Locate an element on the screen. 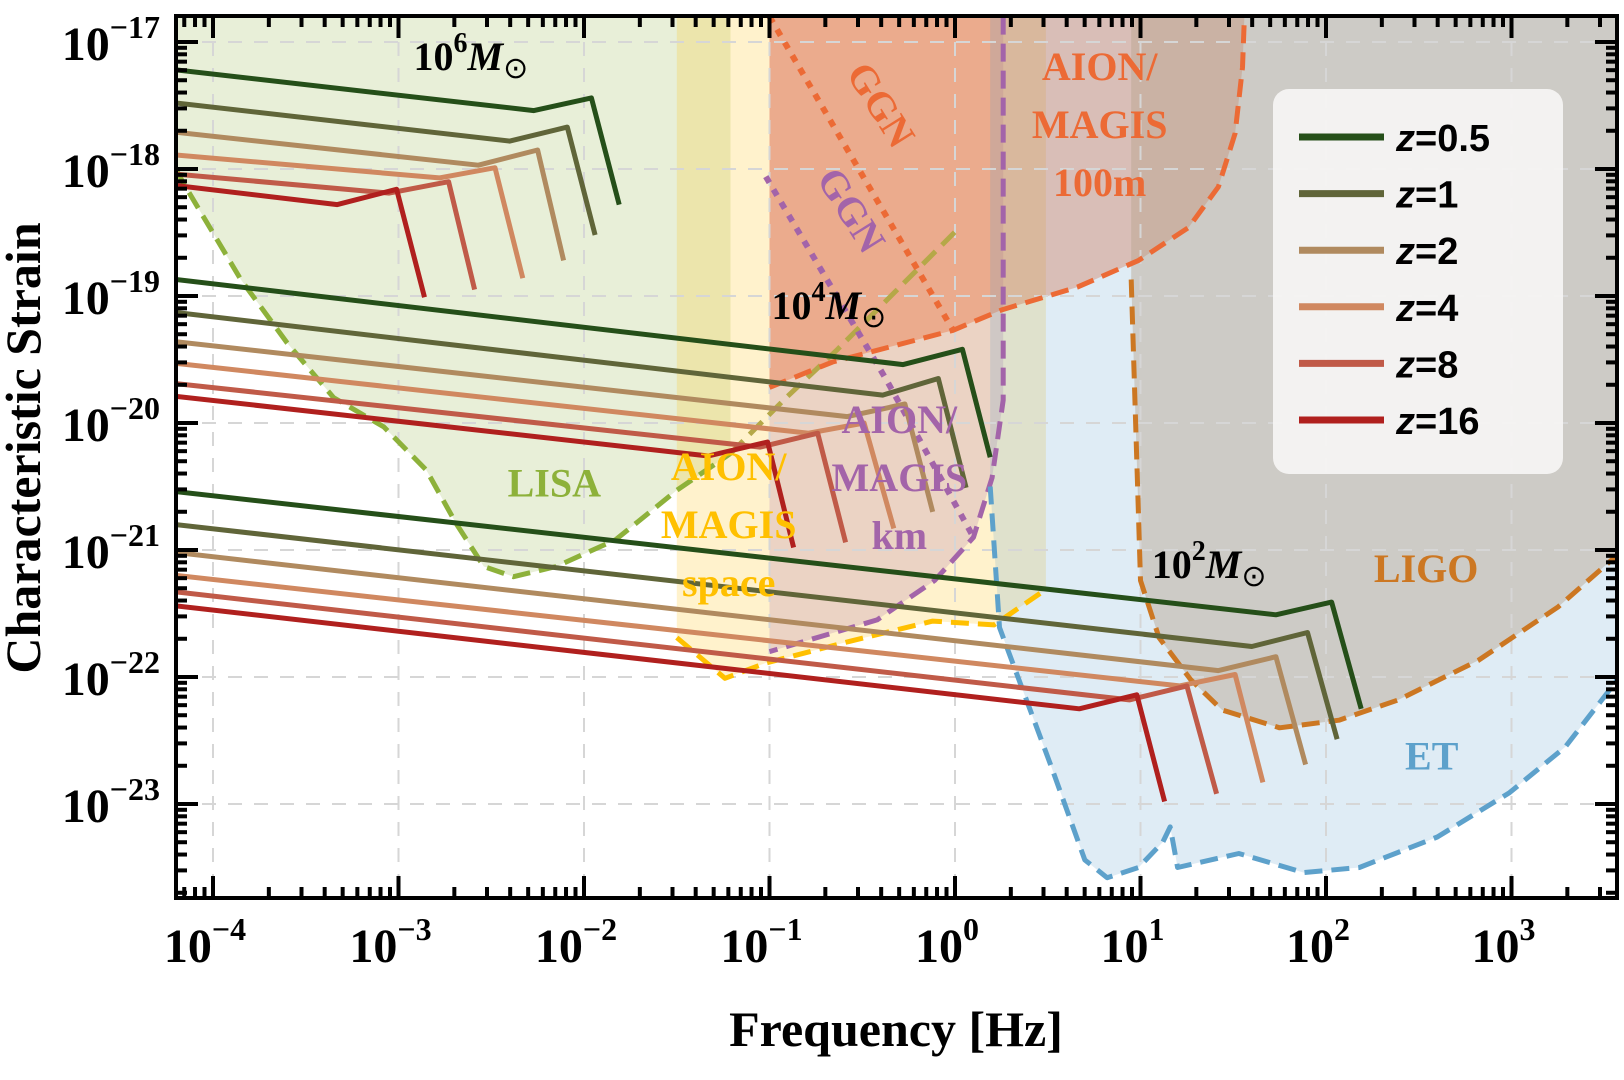 This screenshot has height=1080, width=1624. track-10e2-z16 is located at coordinates (672, 703).